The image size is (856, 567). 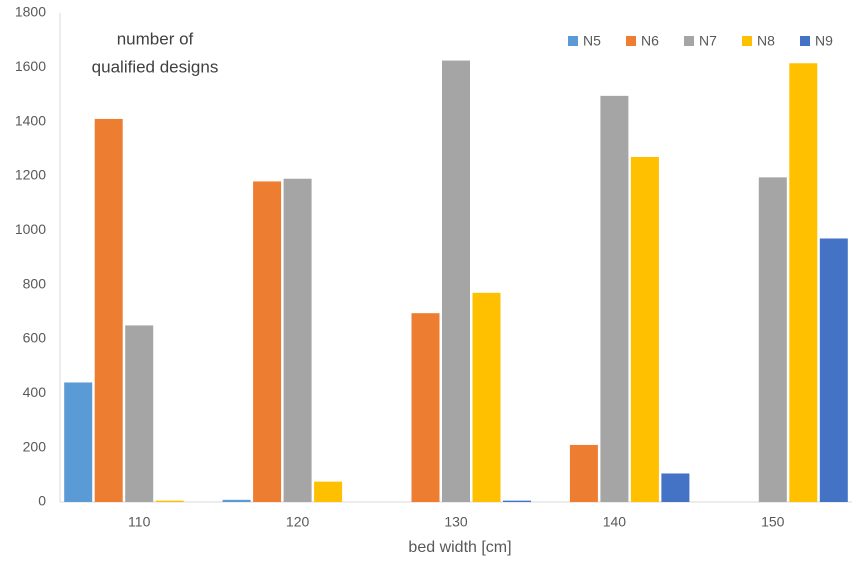 I want to click on legend-label: N5, so click(x=592, y=41).